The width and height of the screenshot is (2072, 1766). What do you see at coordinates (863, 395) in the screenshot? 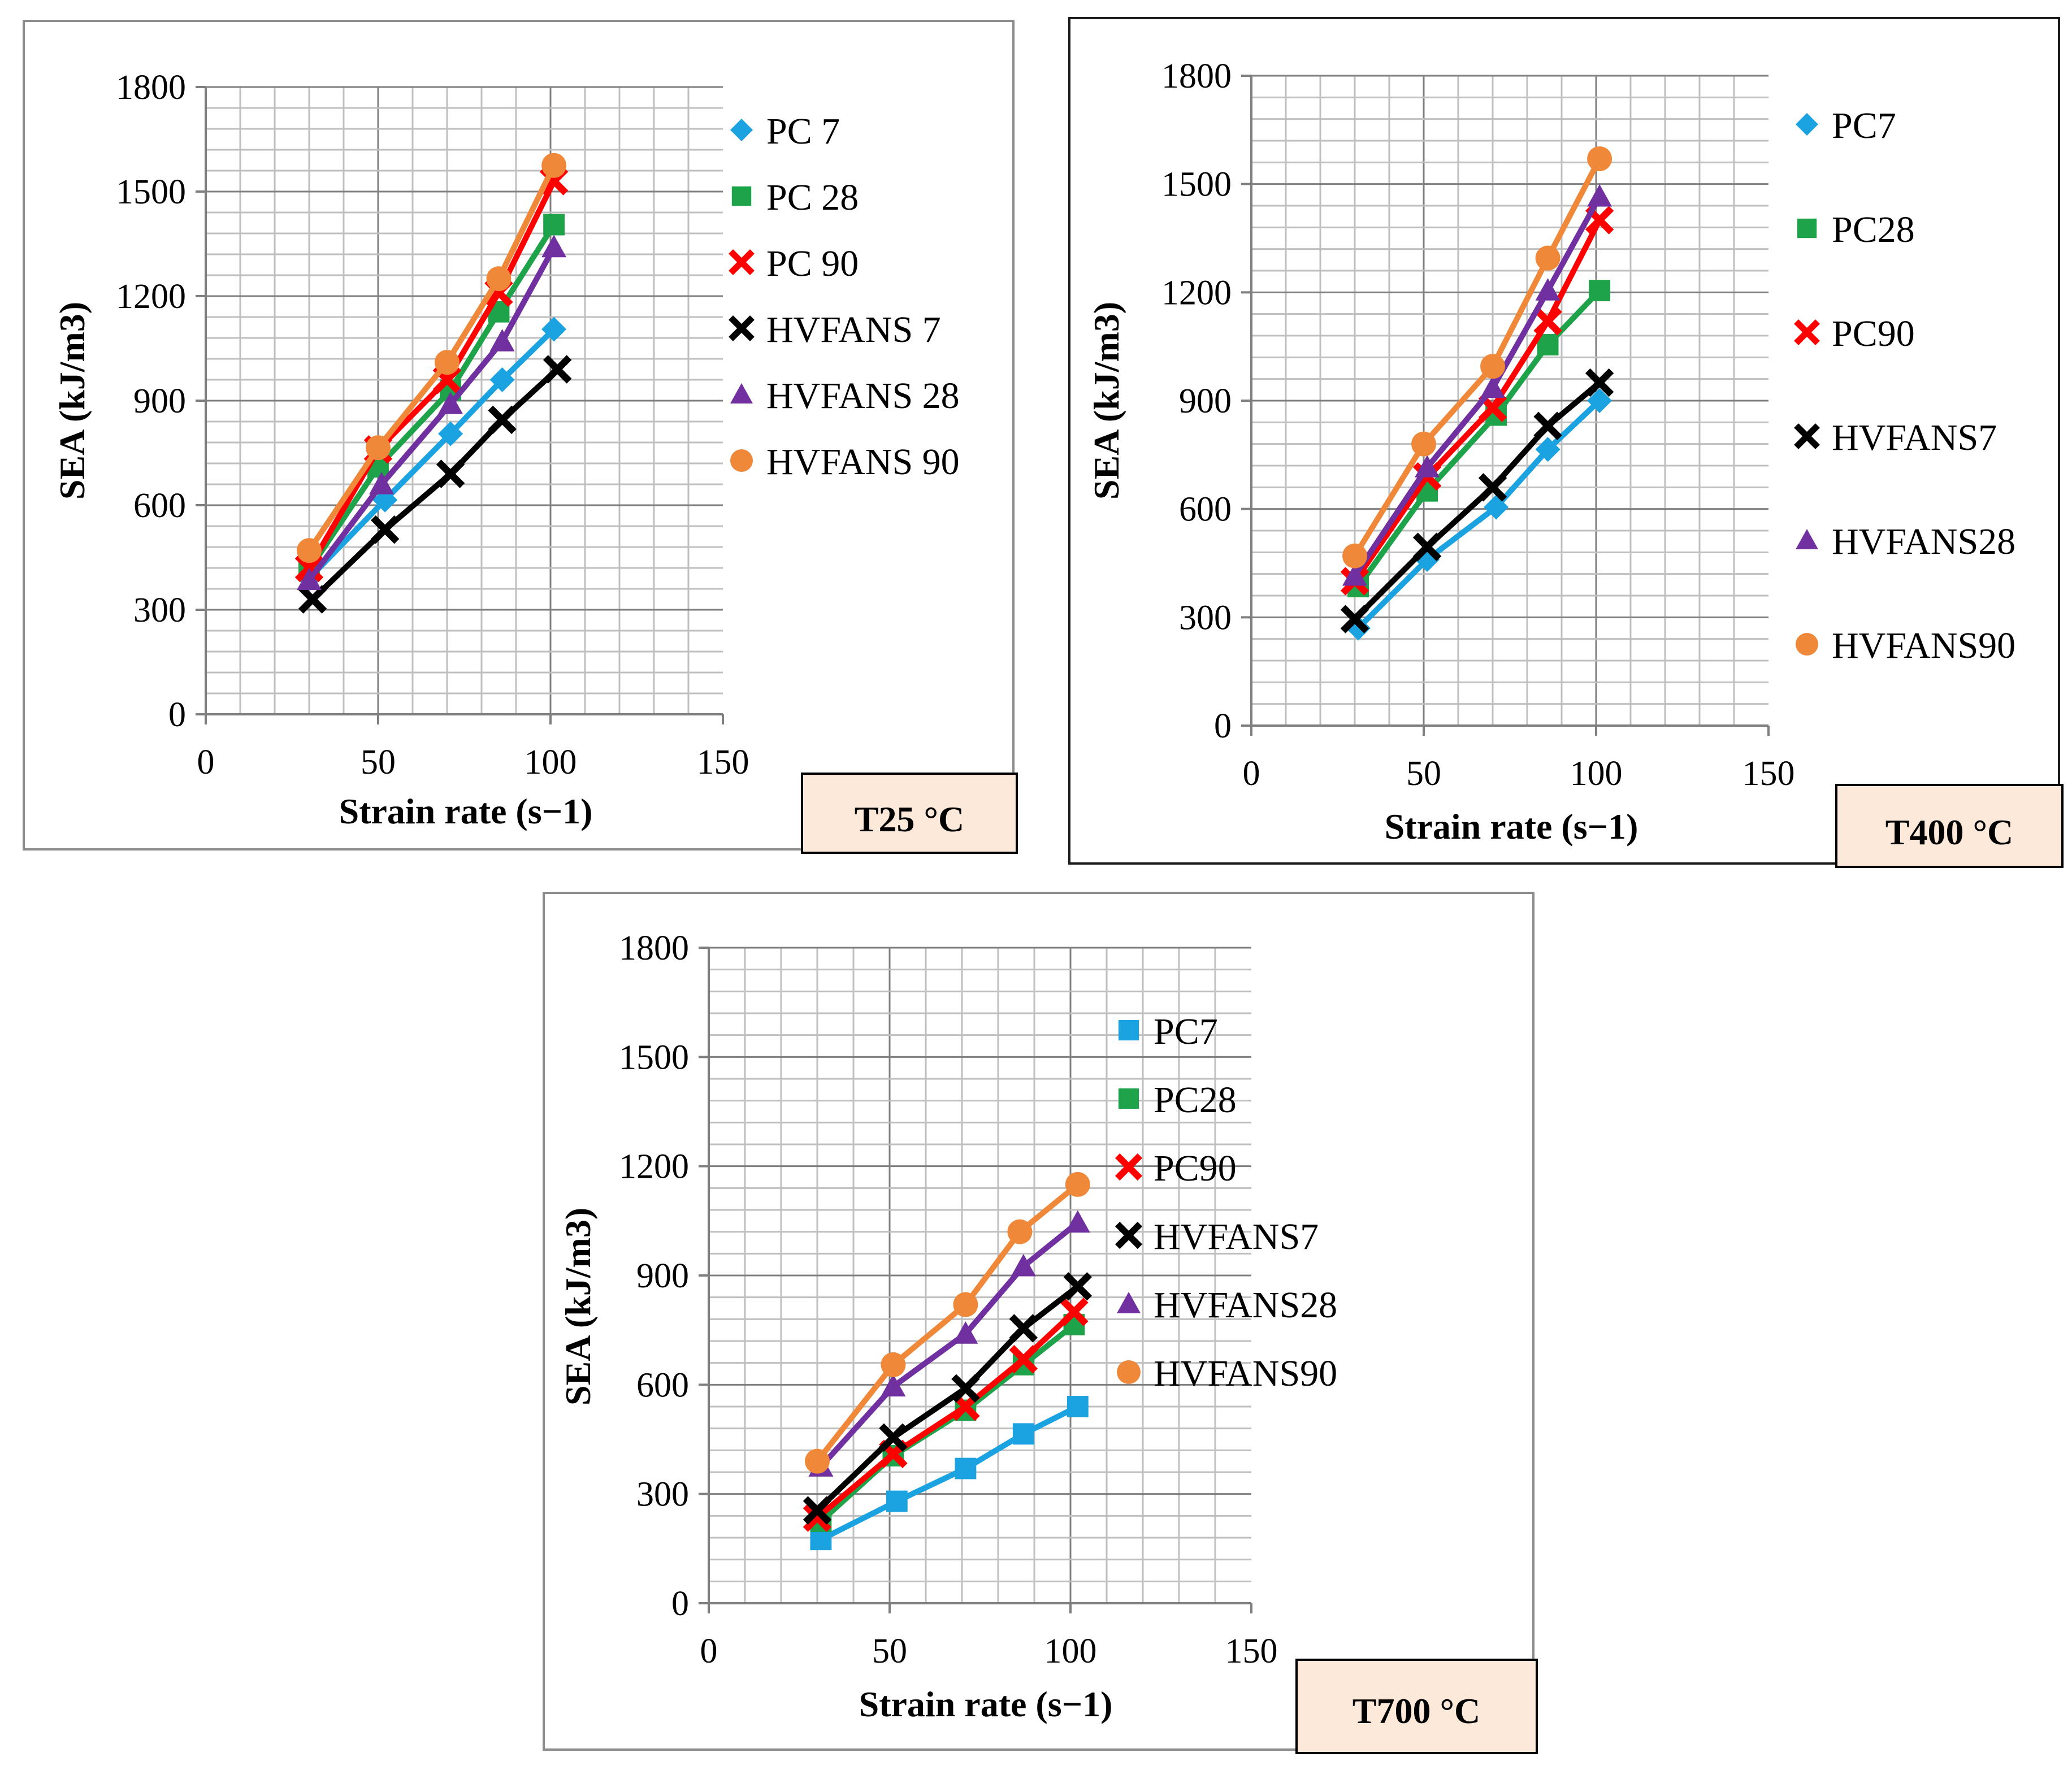
I see `legend-entry-label: HVFANS 28` at bounding box center [863, 395].